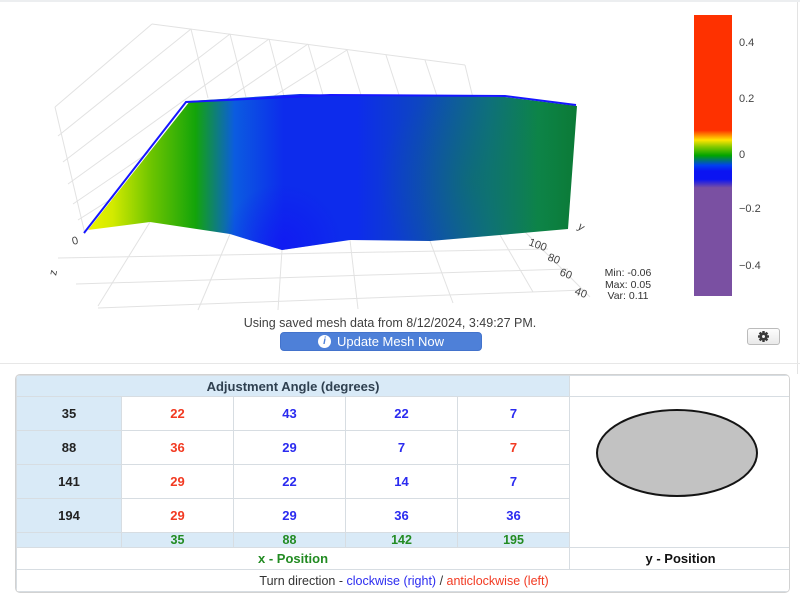  Describe the element at coordinates (677, 453) in the screenshot. I see `orientation-ellipse` at that location.